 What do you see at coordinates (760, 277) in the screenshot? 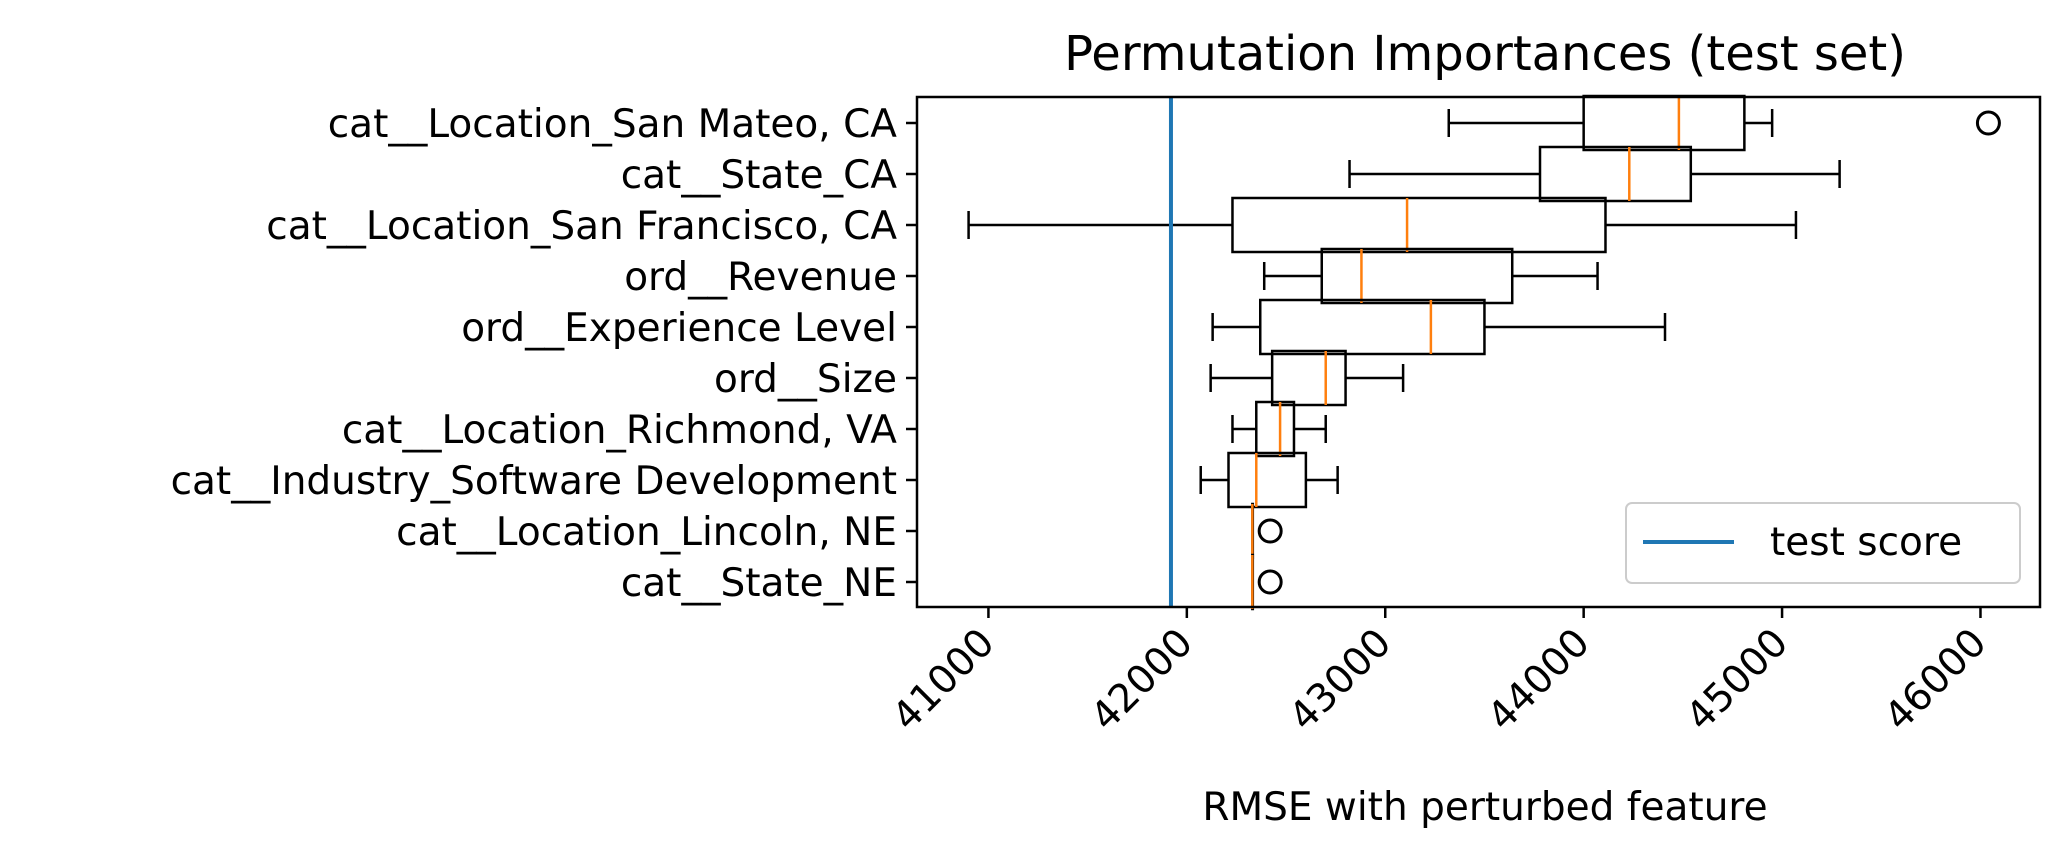
I see `y-tick-label: ord__Revenue` at bounding box center [760, 277].